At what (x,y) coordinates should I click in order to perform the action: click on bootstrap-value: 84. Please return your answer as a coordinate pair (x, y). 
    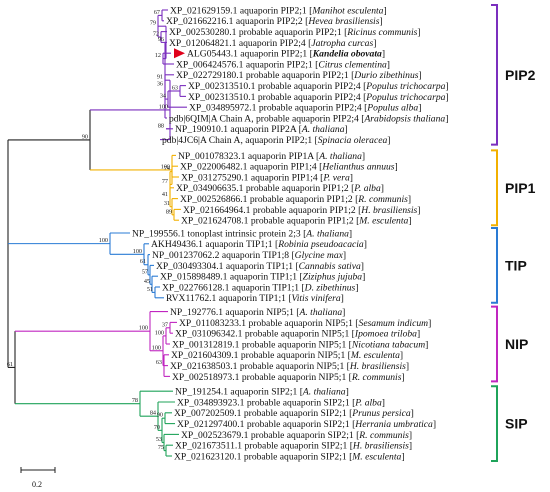
    Looking at the image, I should click on (153, 413).